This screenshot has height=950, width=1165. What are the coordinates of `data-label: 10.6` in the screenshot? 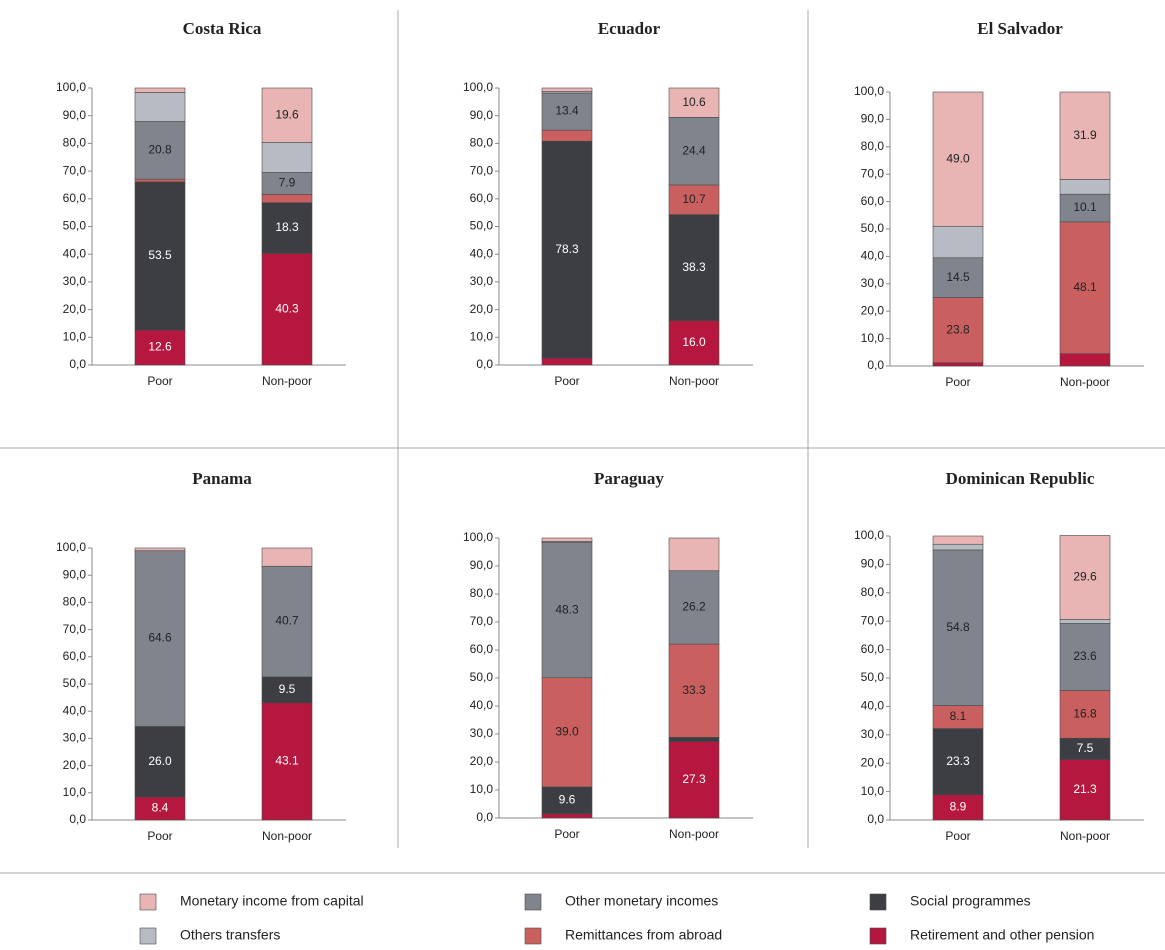 It's located at (694, 102).